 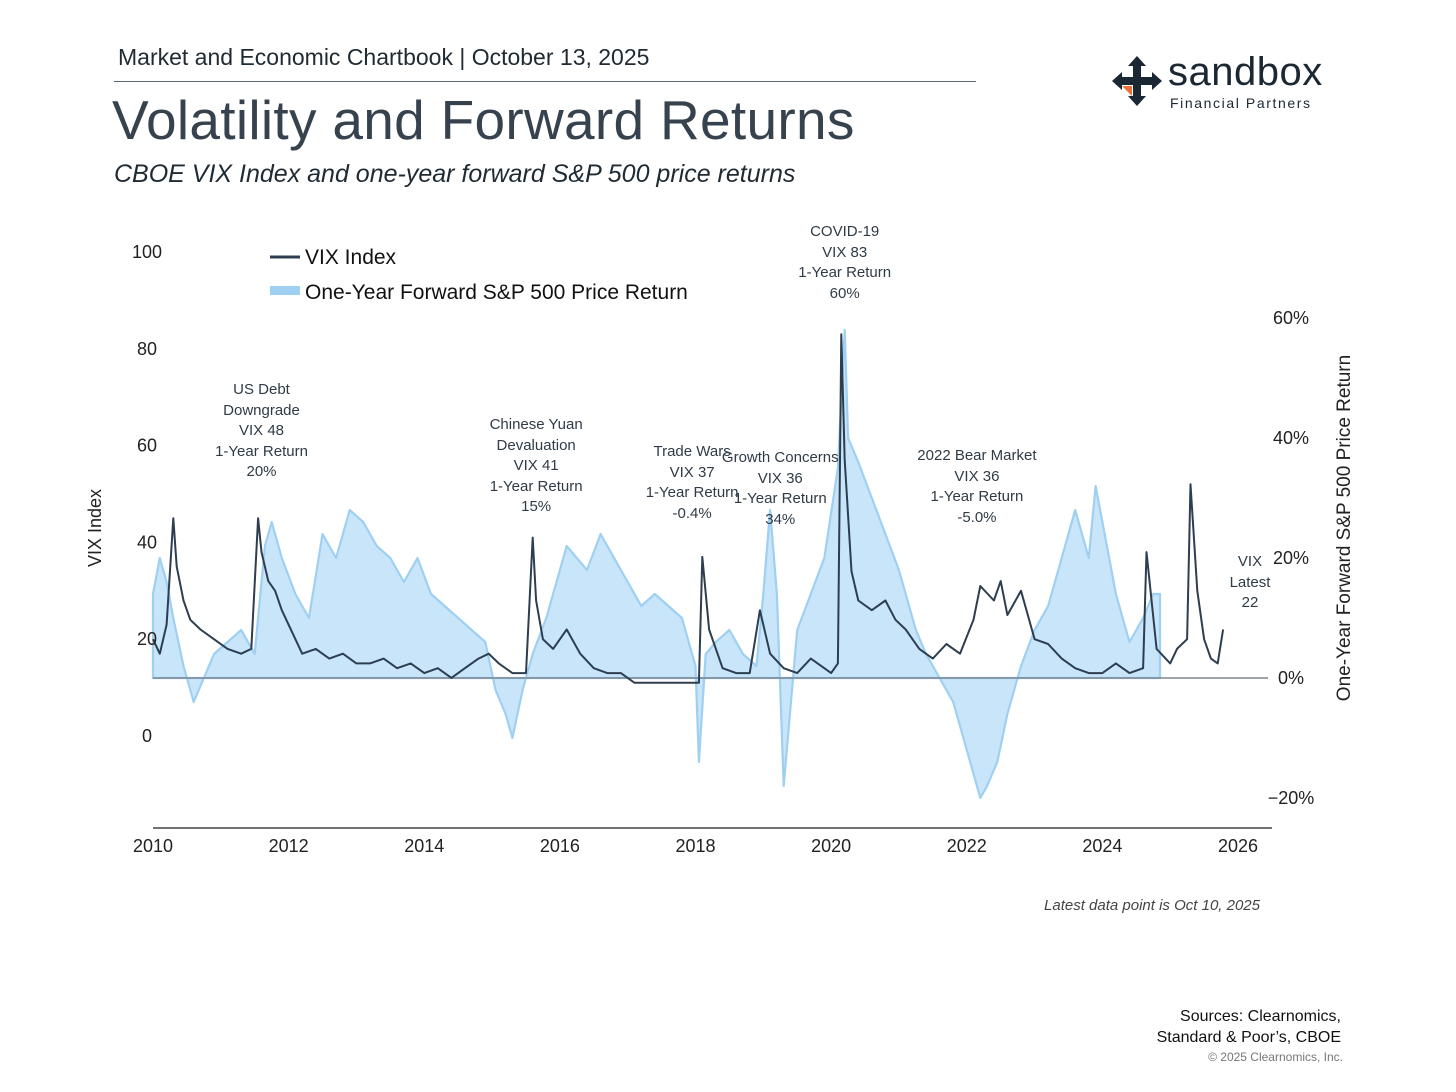 I want to click on y-tick-label: 100, so click(x=147, y=252).